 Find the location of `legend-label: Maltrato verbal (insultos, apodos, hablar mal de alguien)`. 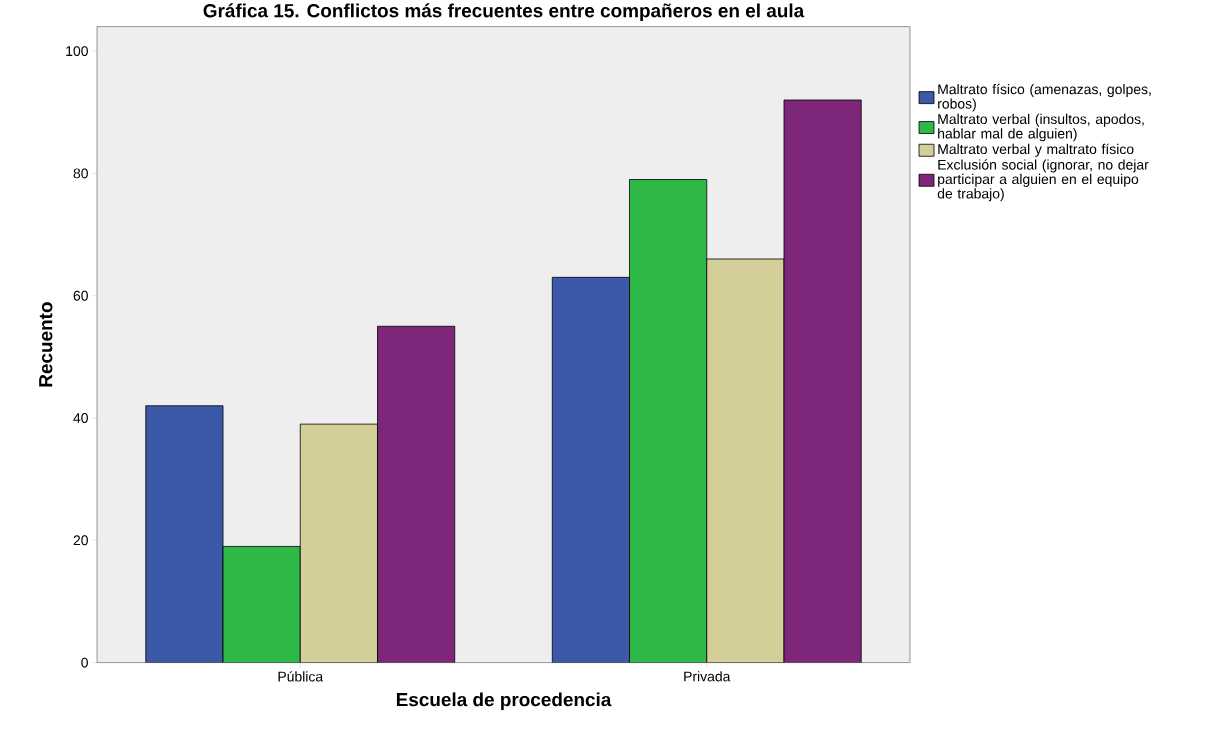

legend-label: Maltrato verbal (insultos, apodos, hablar mal de alguien) is located at coordinates (1041, 128).